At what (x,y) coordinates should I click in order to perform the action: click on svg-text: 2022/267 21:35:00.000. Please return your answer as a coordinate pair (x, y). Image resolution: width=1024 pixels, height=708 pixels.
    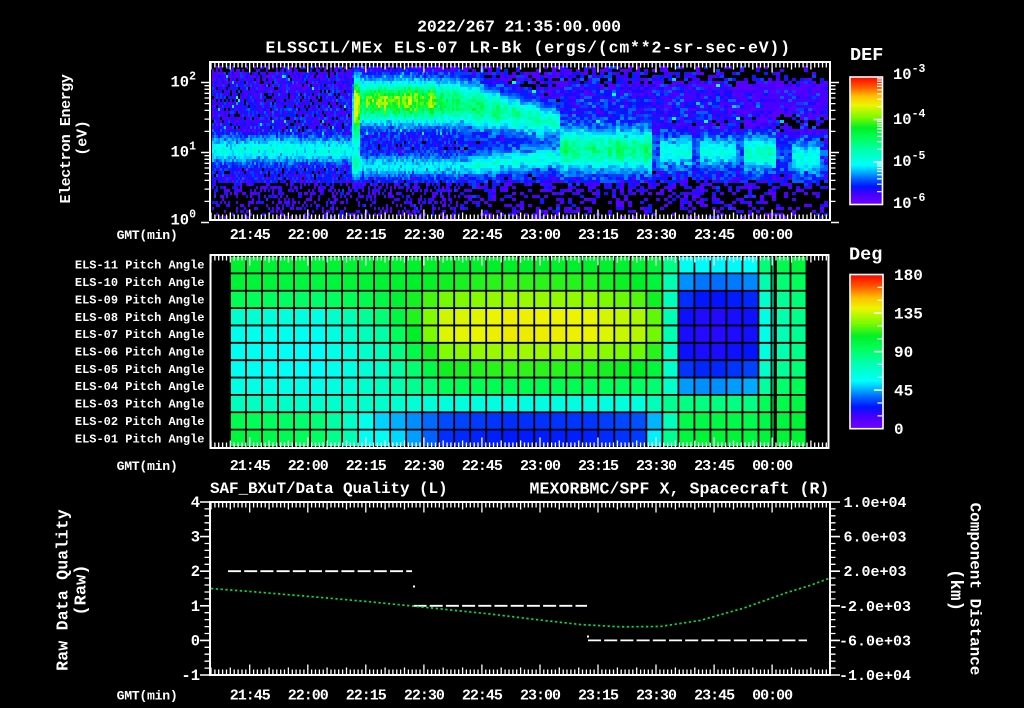
    Looking at the image, I should click on (519, 27).